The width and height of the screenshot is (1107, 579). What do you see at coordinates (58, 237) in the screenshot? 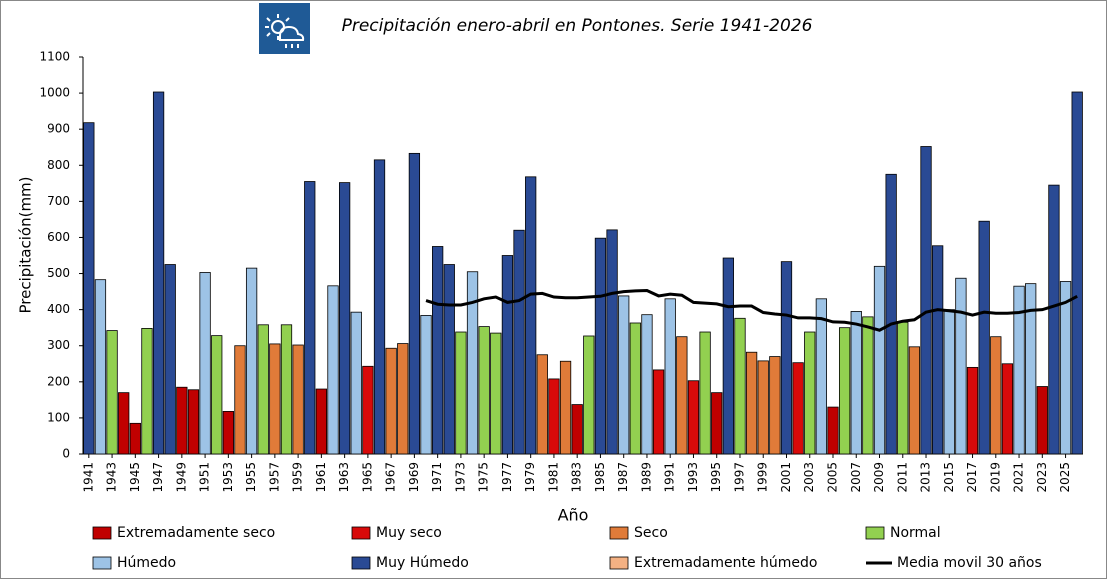
I see `y-tick-label: 600` at bounding box center [58, 237].